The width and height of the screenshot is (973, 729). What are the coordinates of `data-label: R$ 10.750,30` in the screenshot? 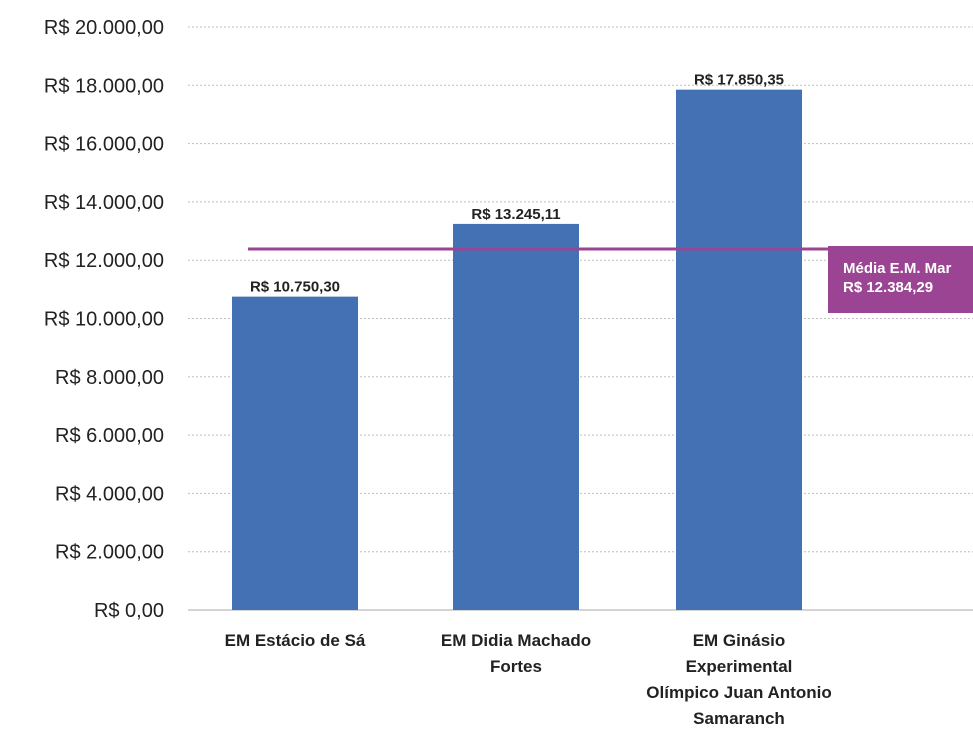 It's located at (295, 287).